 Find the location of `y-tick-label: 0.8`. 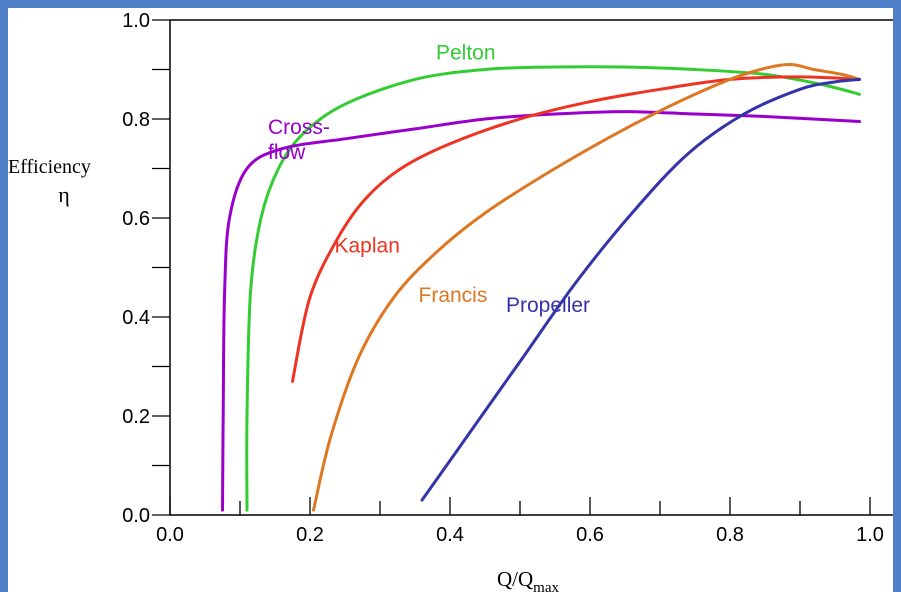

y-tick-label: 0.8 is located at coordinates (136, 120).